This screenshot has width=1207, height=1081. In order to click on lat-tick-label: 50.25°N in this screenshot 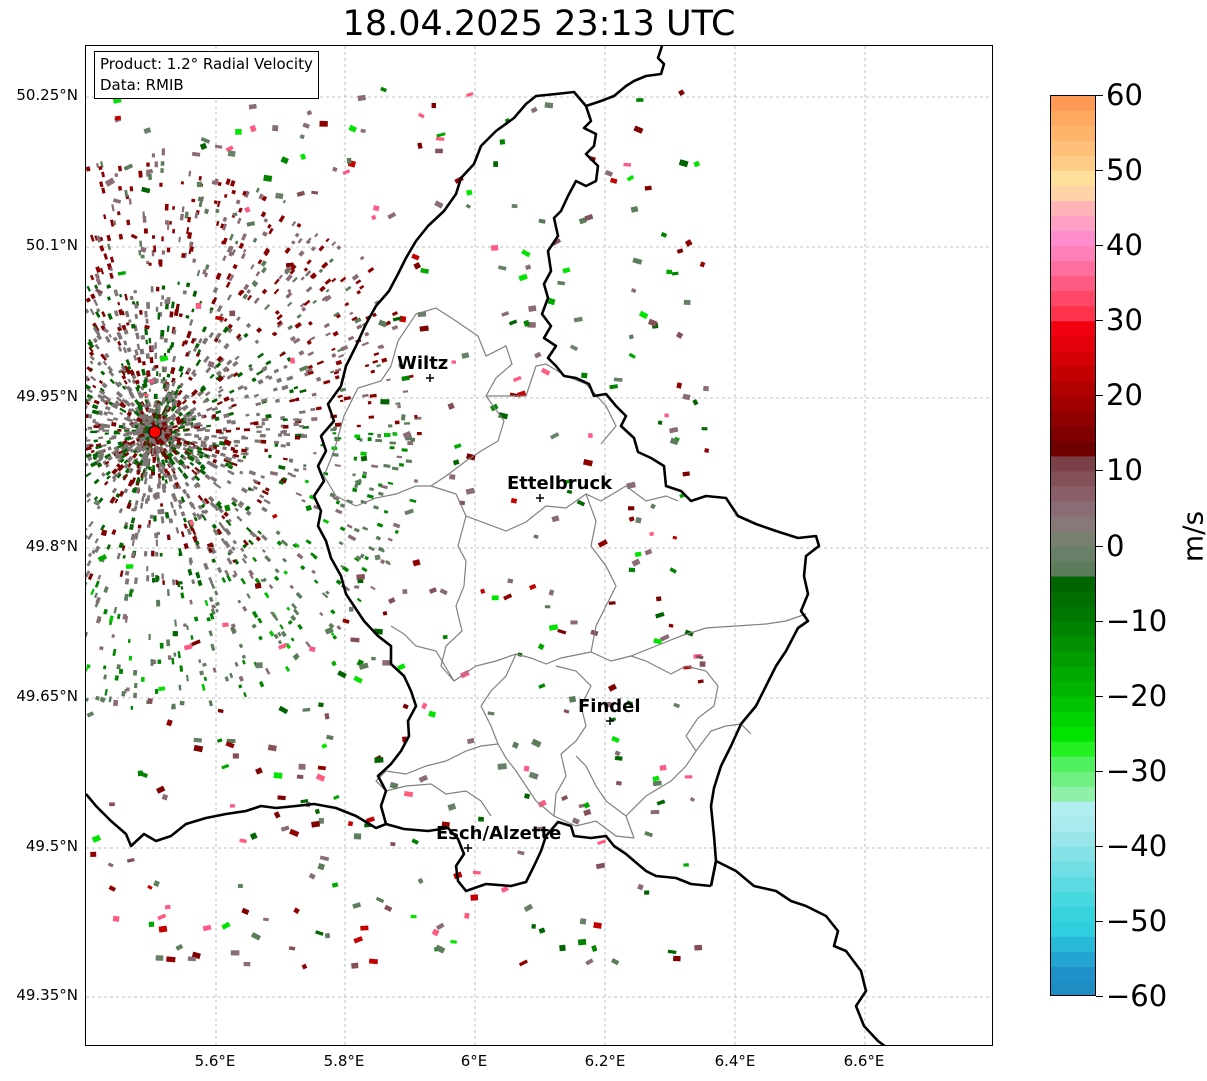, I will do `click(47, 95)`.